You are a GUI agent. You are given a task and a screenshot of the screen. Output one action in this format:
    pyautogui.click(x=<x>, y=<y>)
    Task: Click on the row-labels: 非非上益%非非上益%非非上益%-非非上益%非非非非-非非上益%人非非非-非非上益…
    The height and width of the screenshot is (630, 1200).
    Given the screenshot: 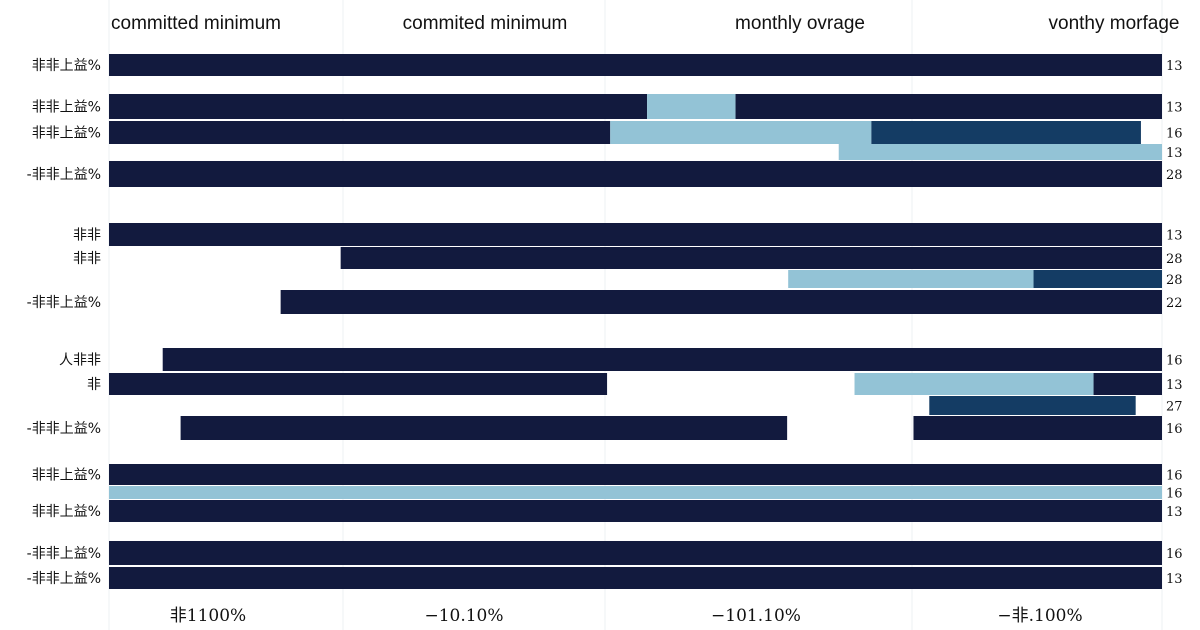 What is the action you would take?
    pyautogui.click(x=64, y=322)
    